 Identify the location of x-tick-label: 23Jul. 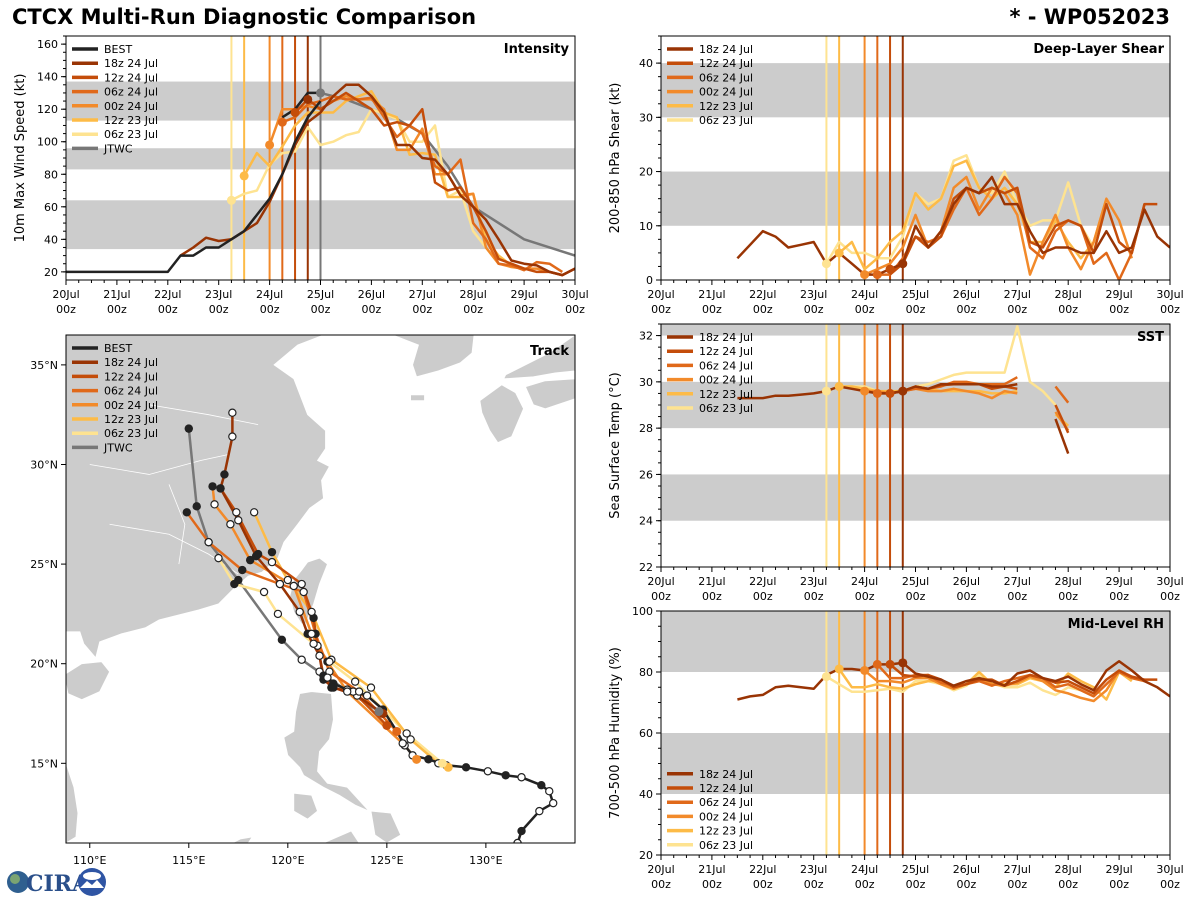
(813, 581).